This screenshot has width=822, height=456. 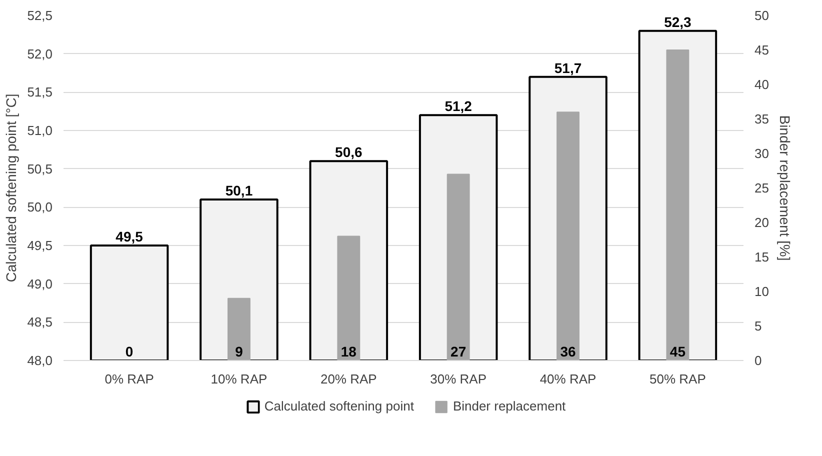 I want to click on data-label: 27, so click(x=458, y=352).